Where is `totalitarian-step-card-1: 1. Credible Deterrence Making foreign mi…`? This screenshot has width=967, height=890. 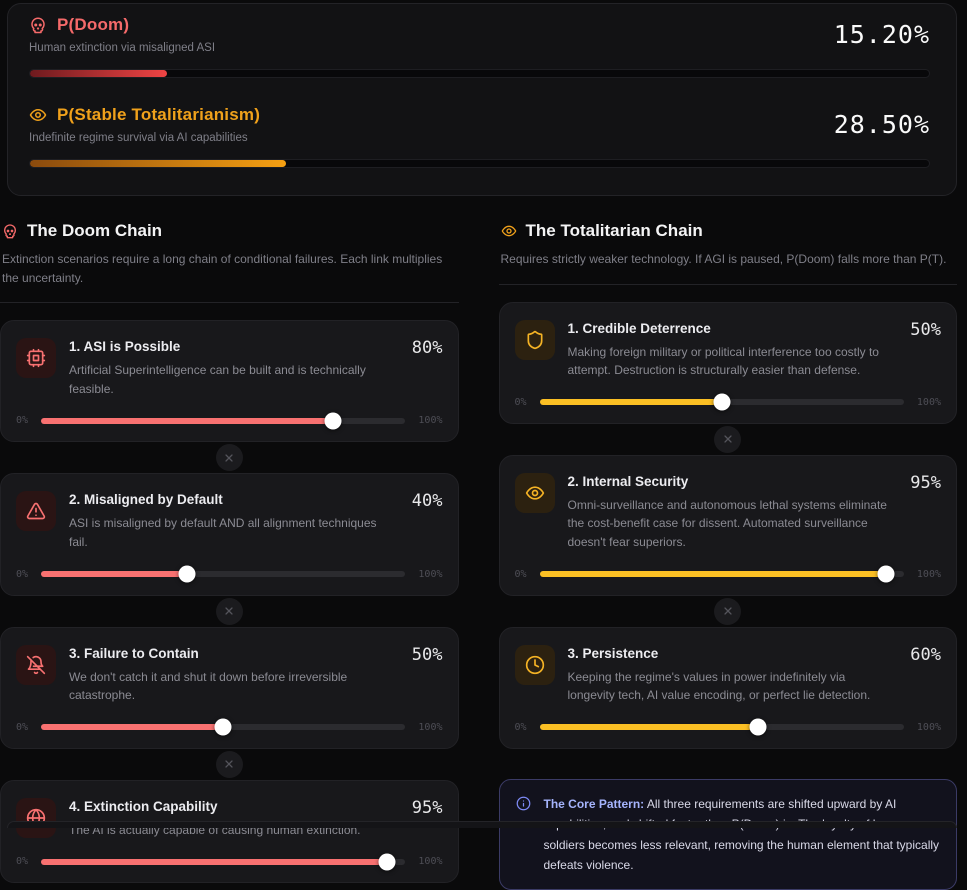
totalitarian-step-card-1: 1. Credible Deterrence Making foreign mi… is located at coordinates (727, 362).